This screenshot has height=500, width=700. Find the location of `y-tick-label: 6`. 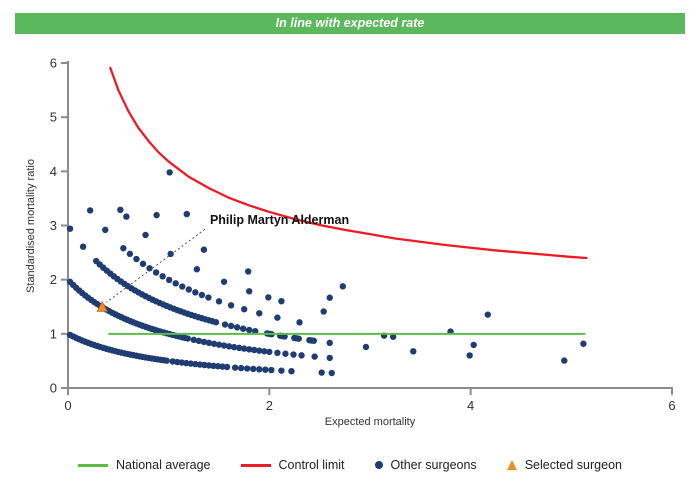

y-tick-label: 6 is located at coordinates (53, 63).